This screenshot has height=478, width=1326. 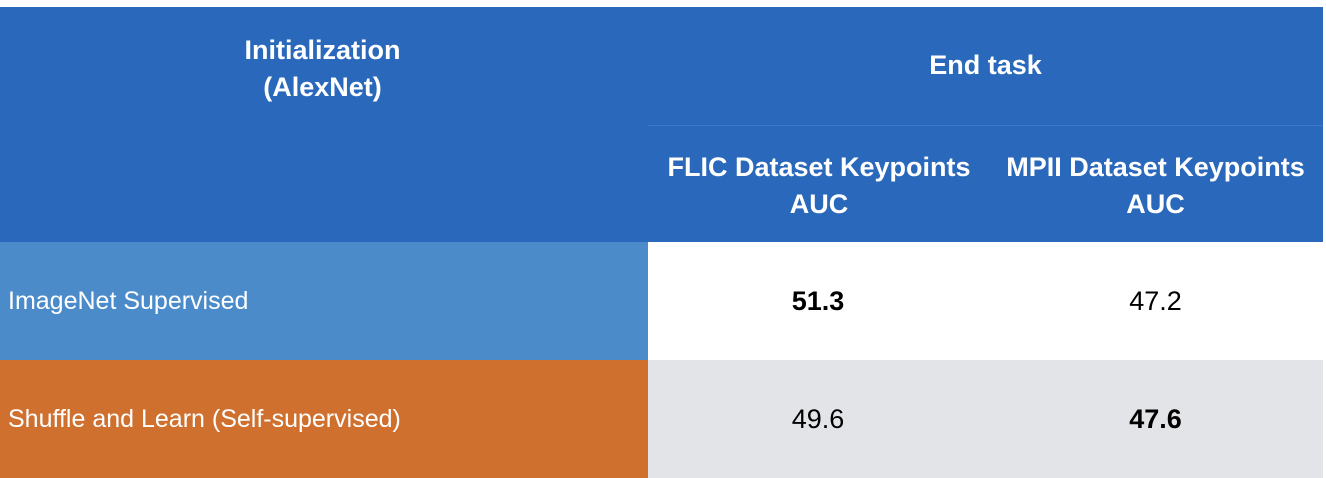 I want to click on value-shuffle-flic: 49.6, so click(x=818, y=418).